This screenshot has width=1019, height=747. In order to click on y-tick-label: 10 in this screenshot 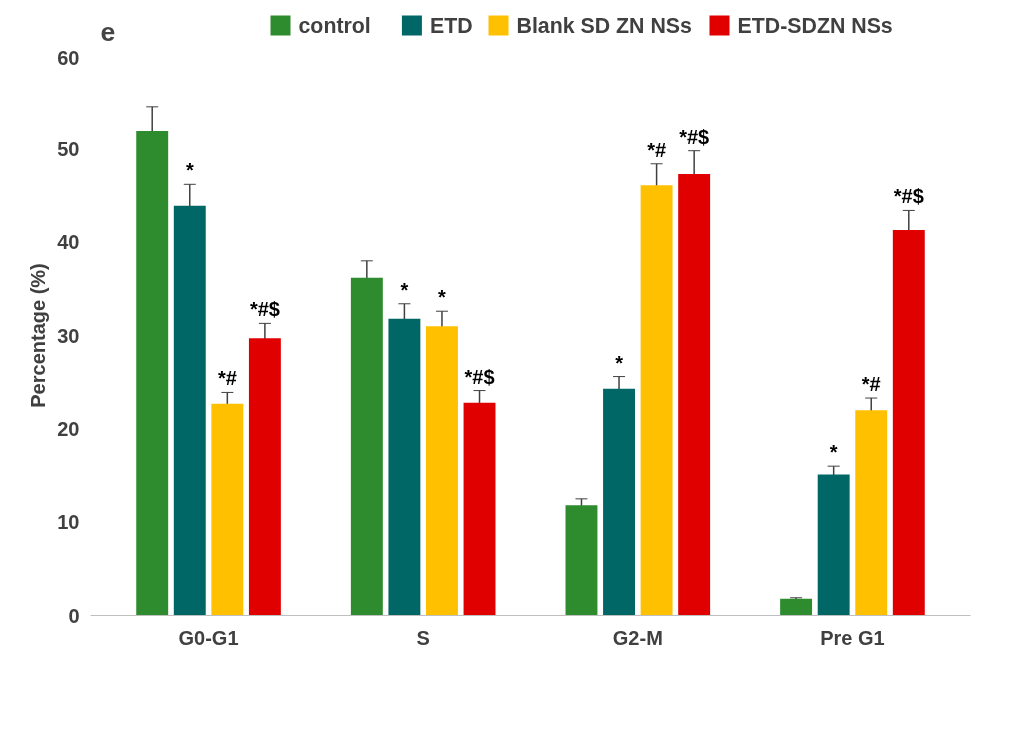, I will do `click(68, 522)`.